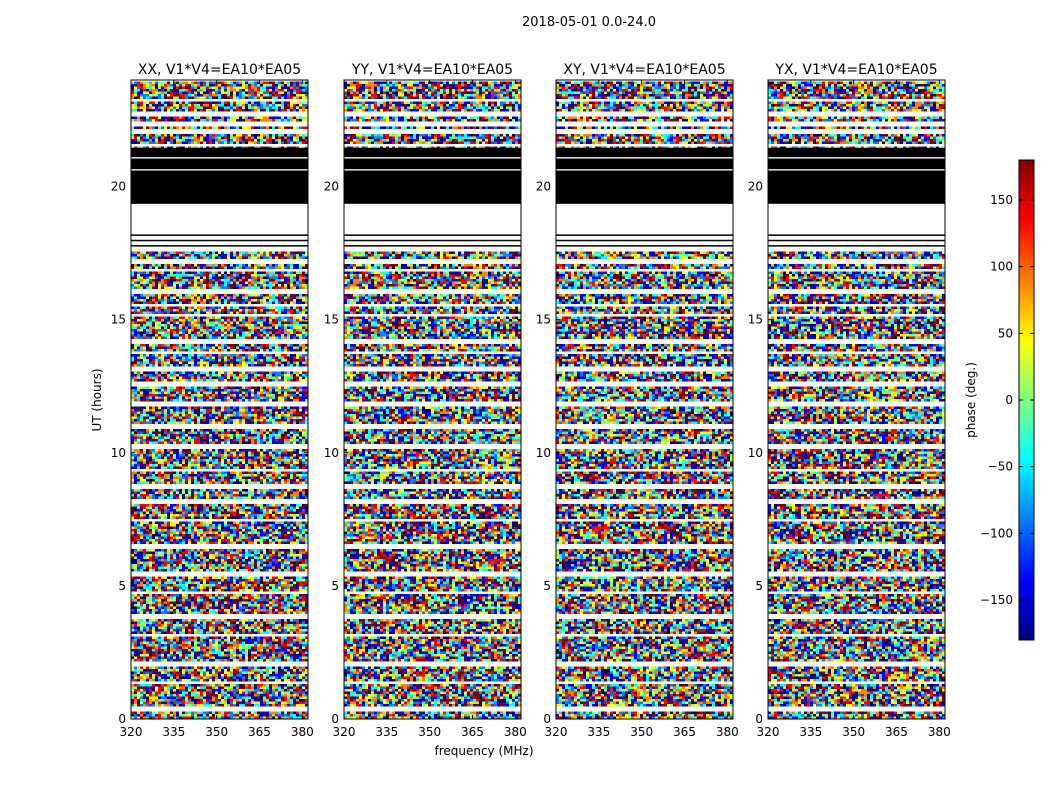 The width and height of the screenshot is (1050, 800). What do you see at coordinates (996, 533) in the screenshot?
I see `colorbar-tick-label: −100` at bounding box center [996, 533].